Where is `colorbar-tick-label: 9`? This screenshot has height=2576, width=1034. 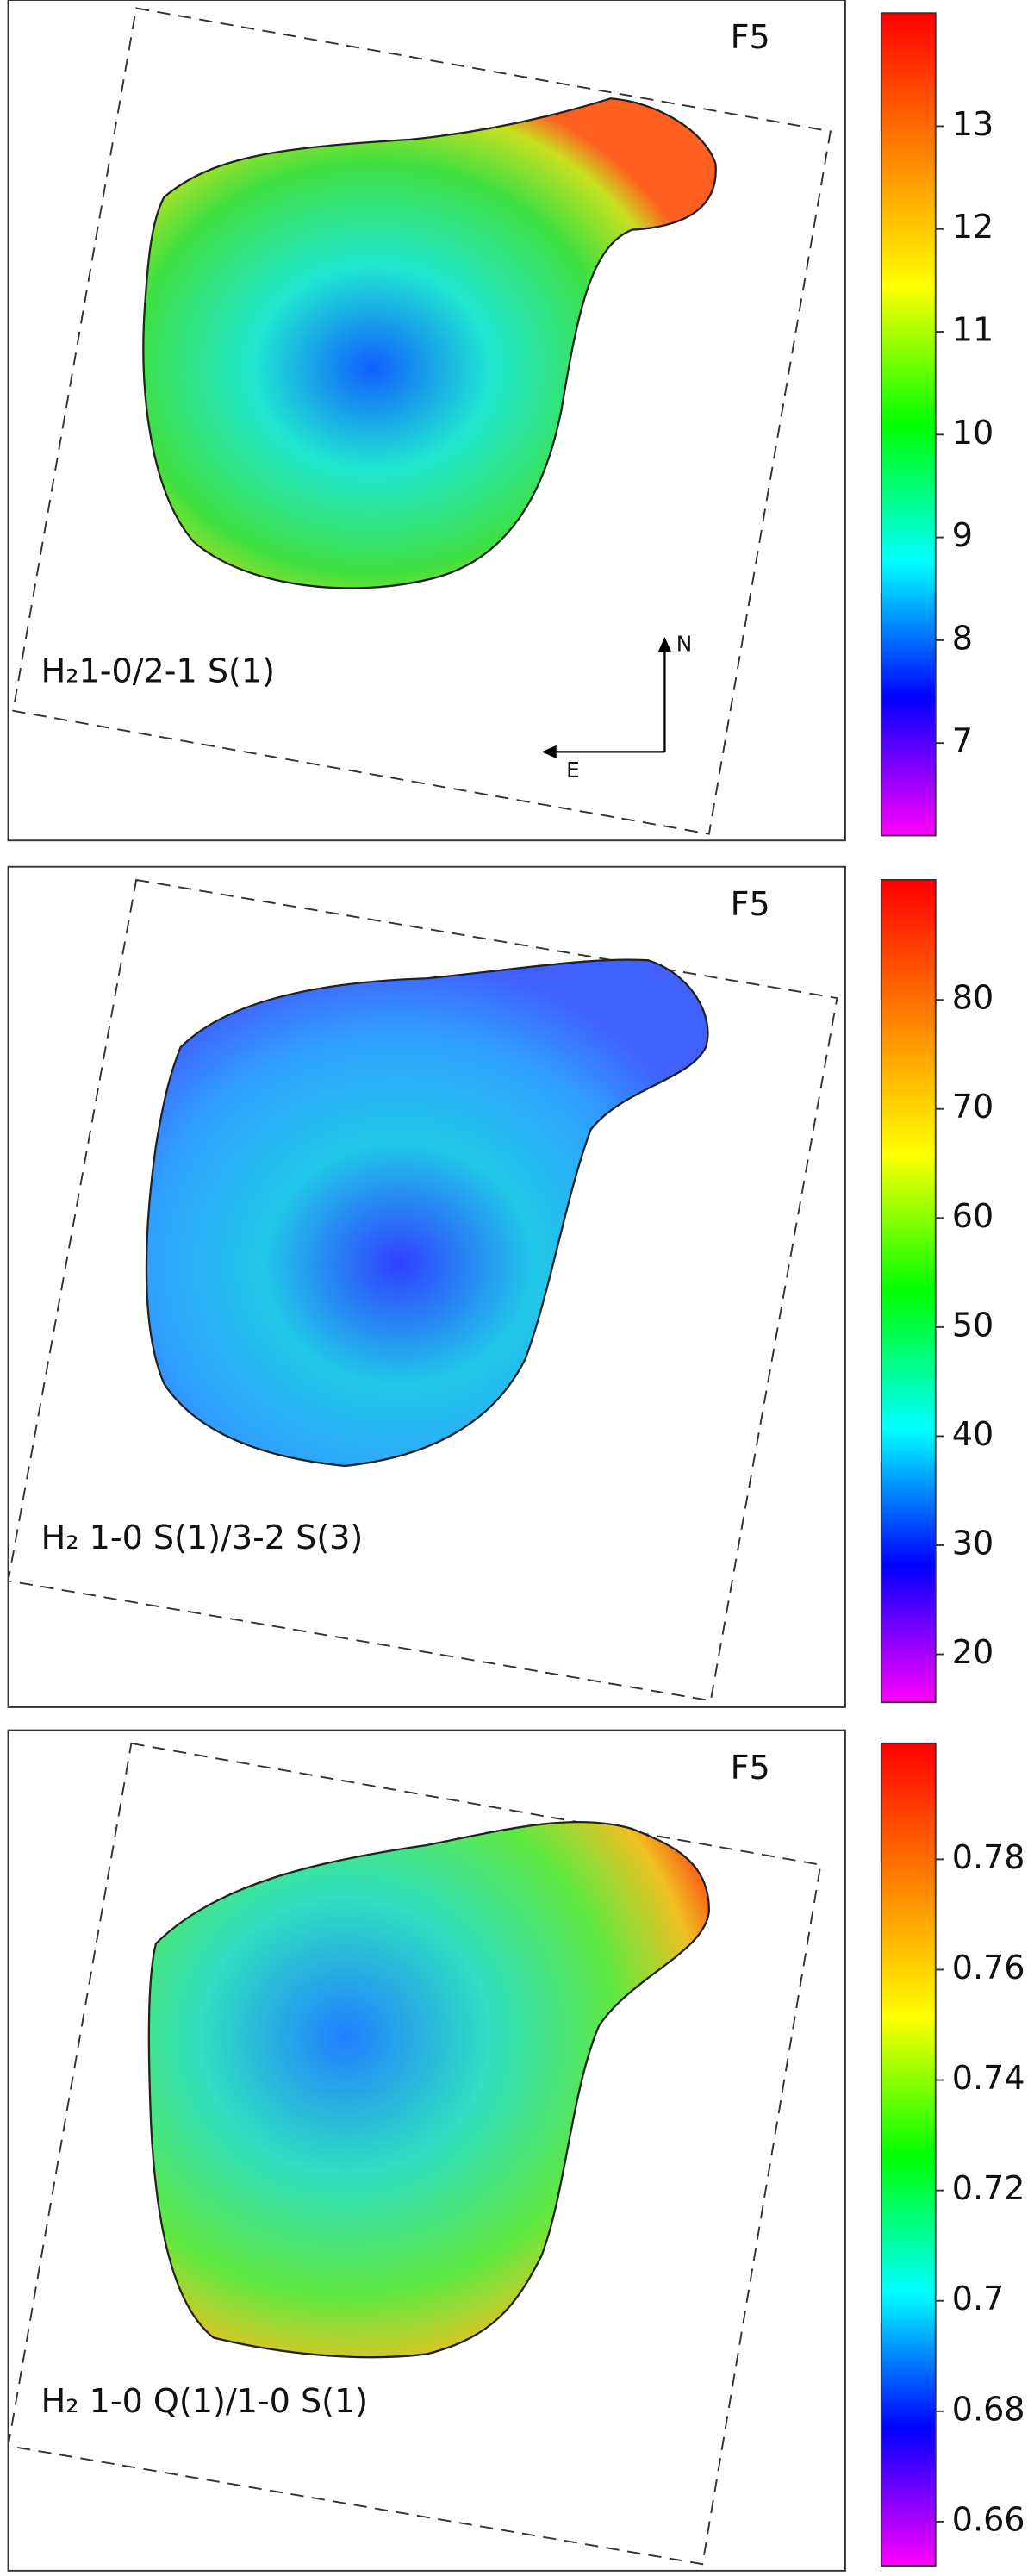
colorbar-tick-label: 9 is located at coordinates (962, 535).